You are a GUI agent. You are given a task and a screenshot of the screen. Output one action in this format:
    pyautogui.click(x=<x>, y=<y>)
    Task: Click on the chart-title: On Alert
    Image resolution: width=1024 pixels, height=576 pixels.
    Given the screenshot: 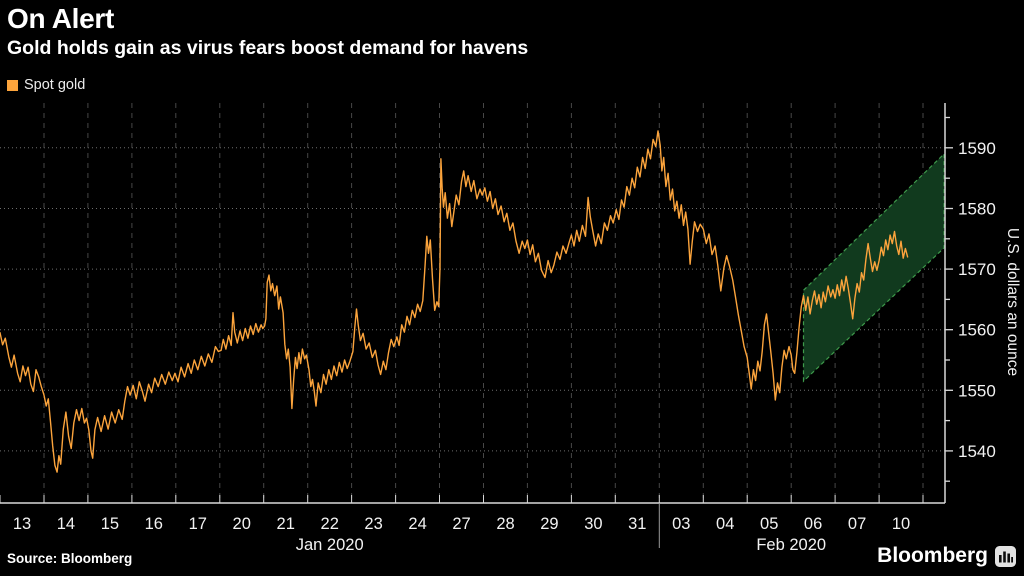 What is the action you would take?
    pyautogui.click(x=61, y=18)
    